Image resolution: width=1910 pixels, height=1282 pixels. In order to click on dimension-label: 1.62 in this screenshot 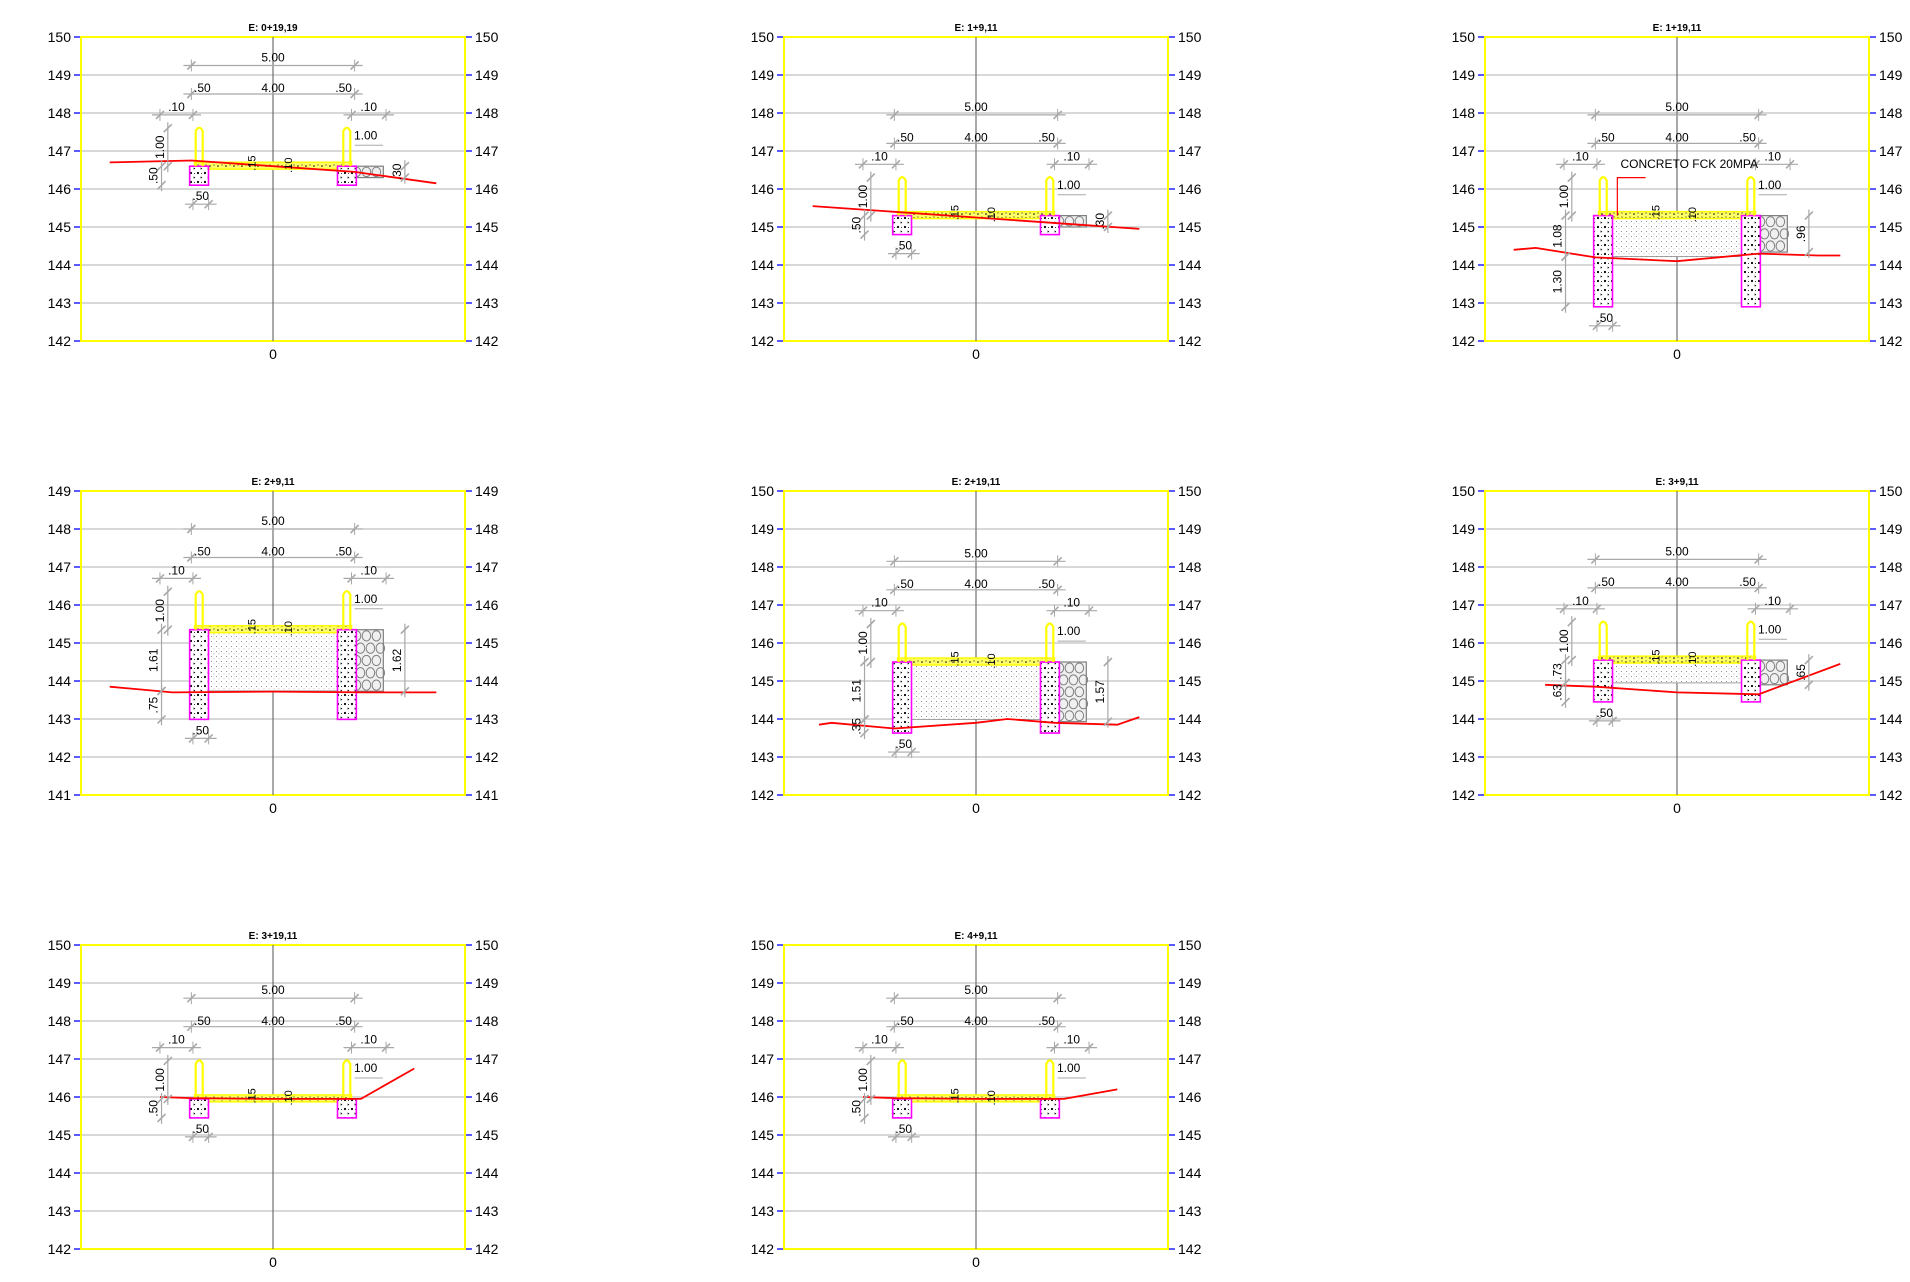, I will do `click(397, 660)`.